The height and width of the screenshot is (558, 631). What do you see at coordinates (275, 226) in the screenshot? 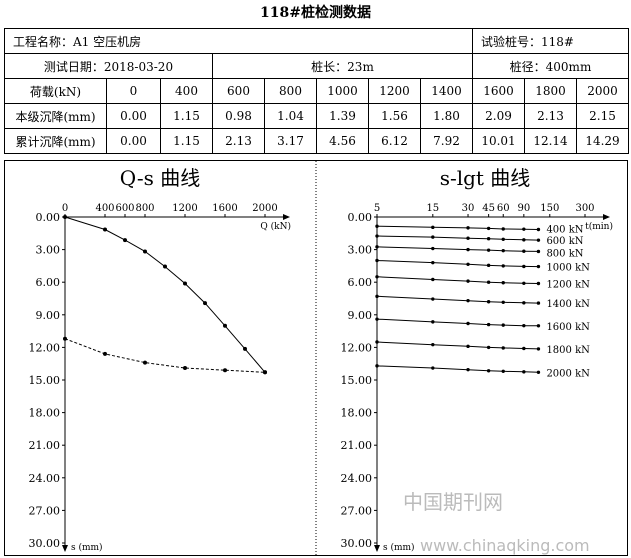
I see `qs-x-axis-label: Q (kN)` at bounding box center [275, 226].